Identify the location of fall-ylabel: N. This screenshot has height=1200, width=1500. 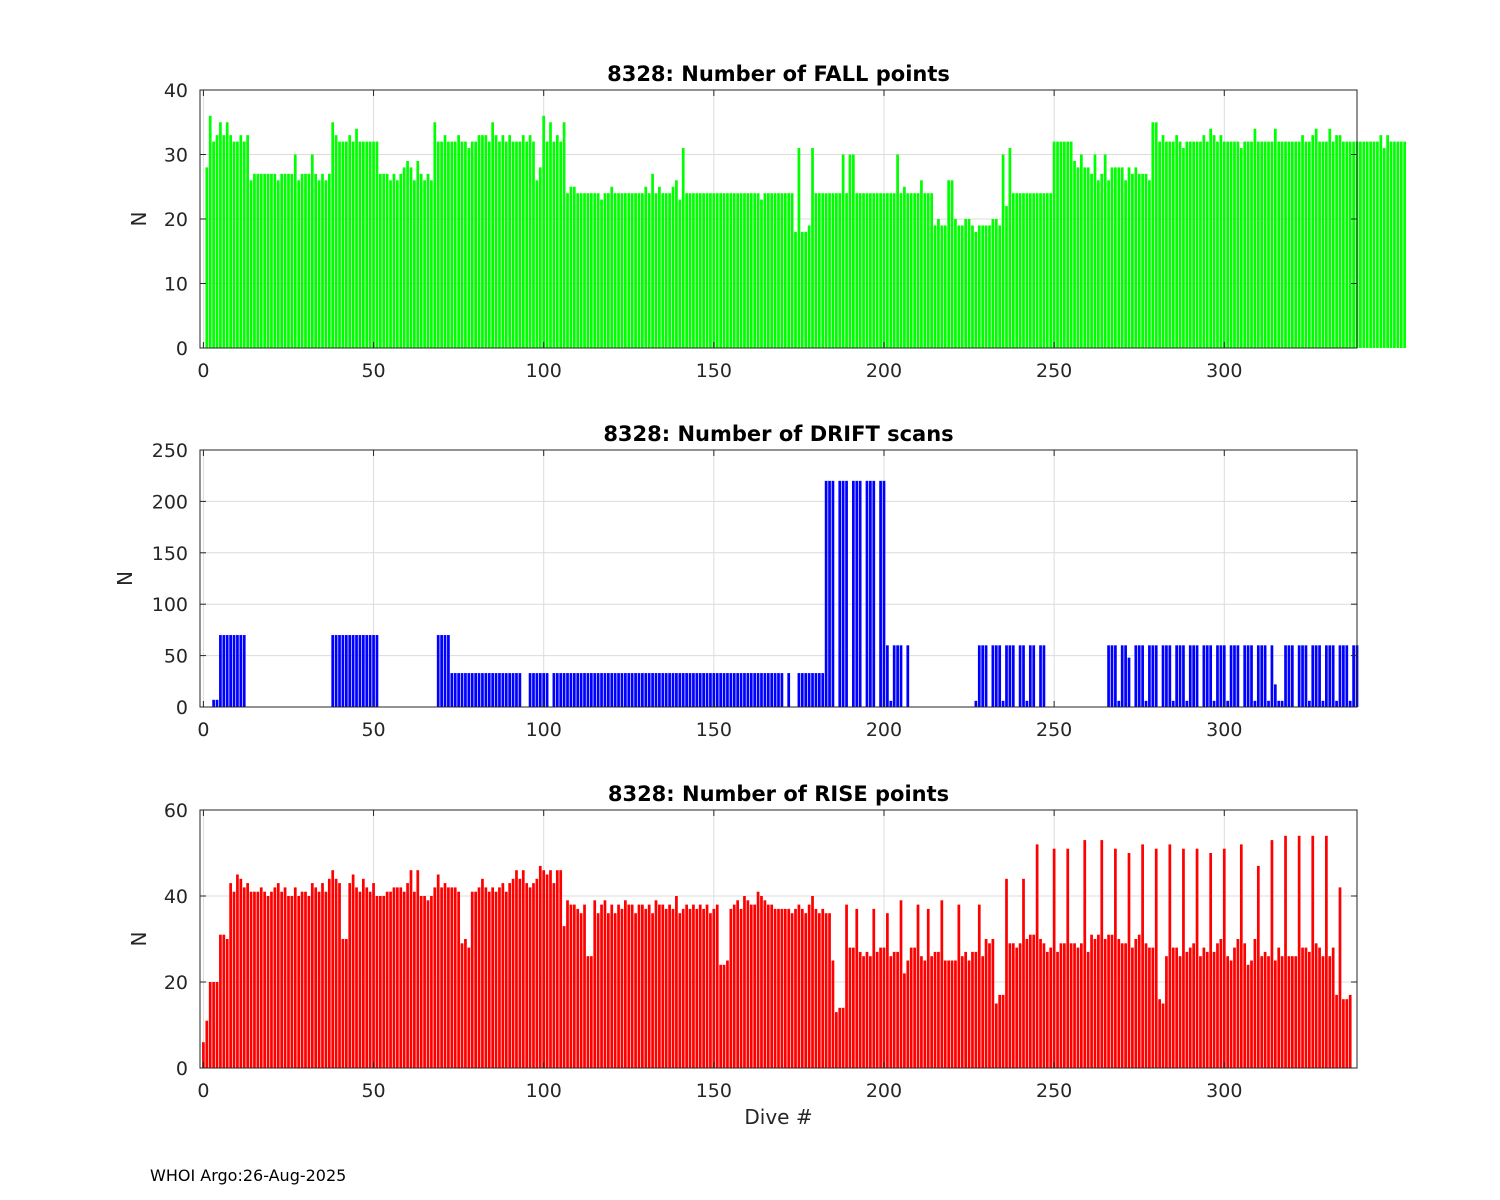
(139, 219).